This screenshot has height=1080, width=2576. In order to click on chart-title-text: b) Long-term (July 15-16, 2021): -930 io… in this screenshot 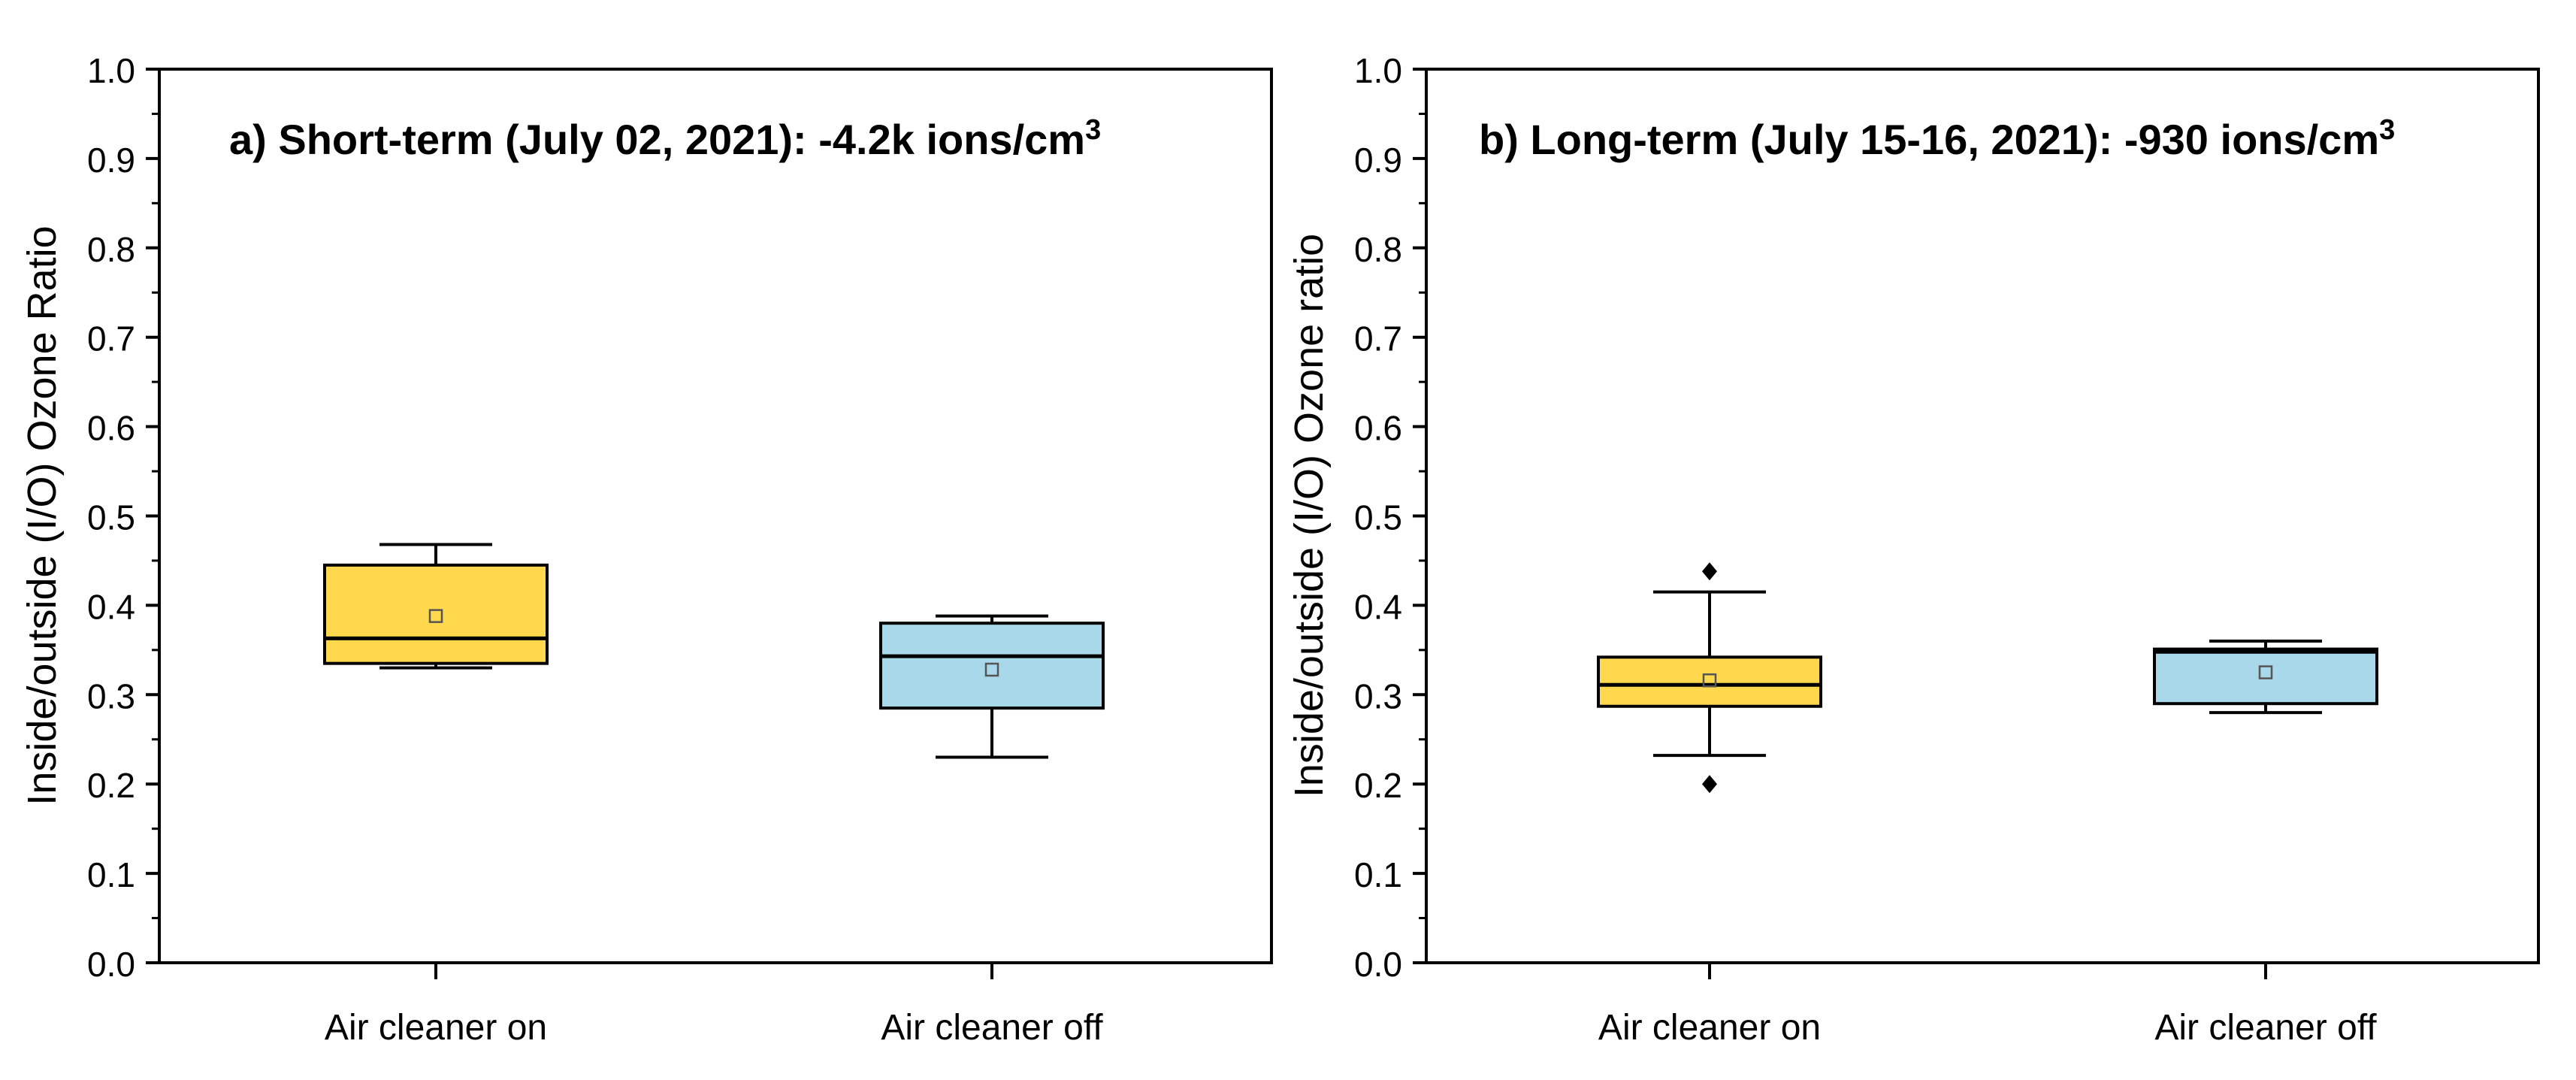, I will do `click(1929, 139)`.